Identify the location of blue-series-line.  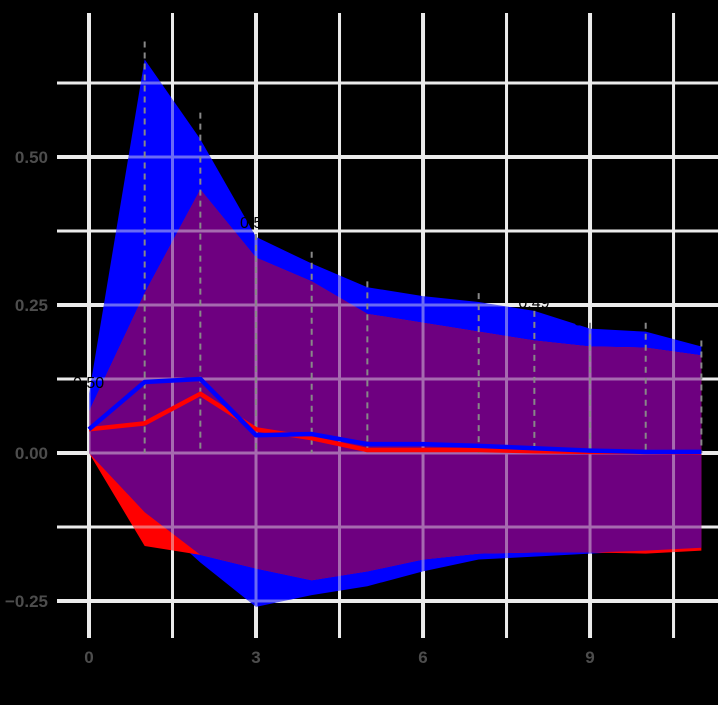
(394, 415).